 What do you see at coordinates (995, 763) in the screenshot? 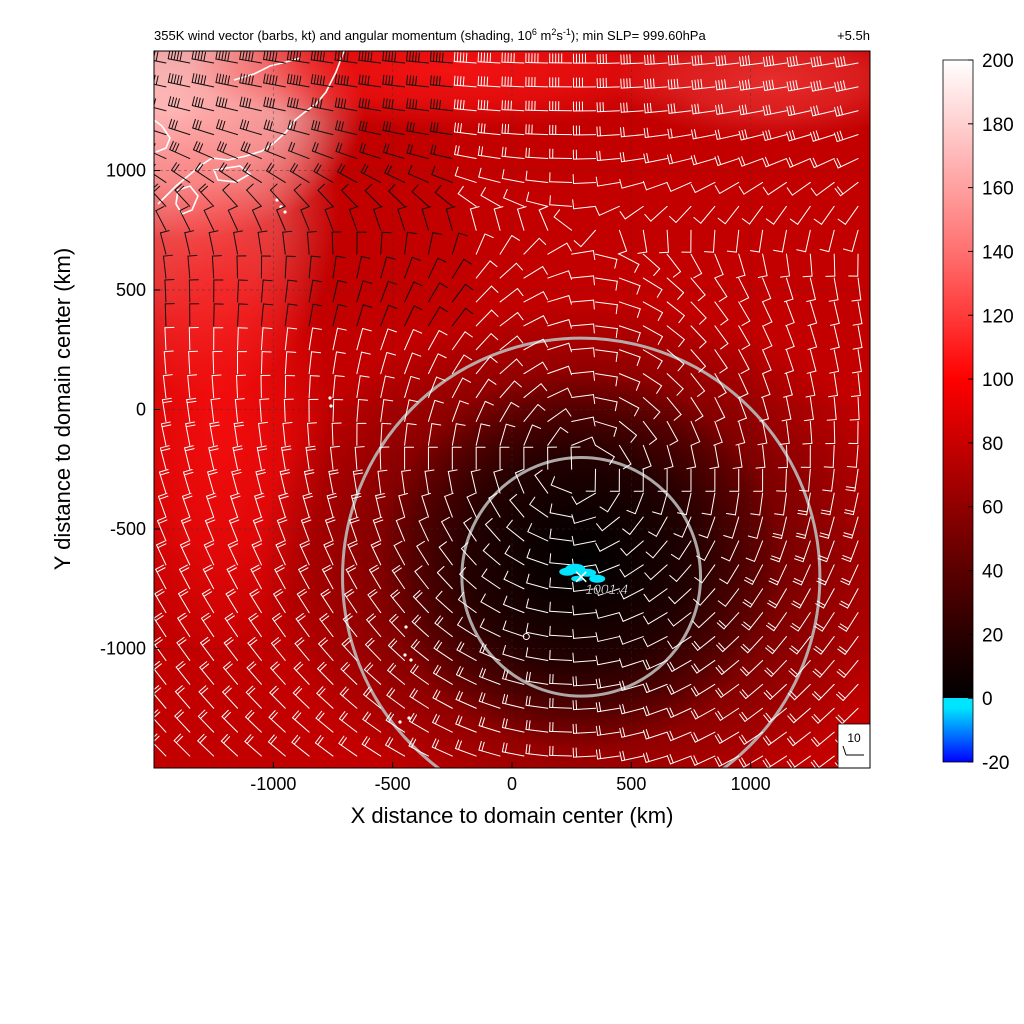
I see `colorbar-tick-label-0: -20` at bounding box center [995, 763].